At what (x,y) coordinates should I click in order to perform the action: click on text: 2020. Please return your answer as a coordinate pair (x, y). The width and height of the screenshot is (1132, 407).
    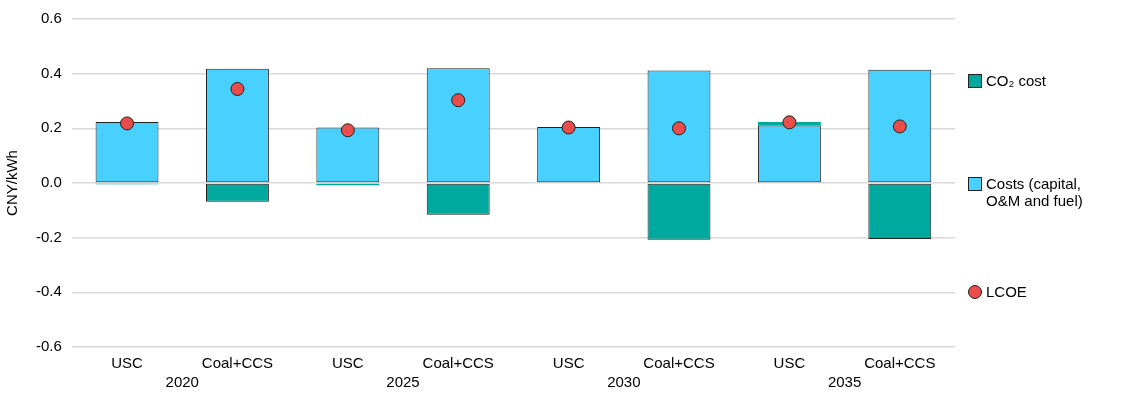
    Looking at the image, I should click on (182, 381).